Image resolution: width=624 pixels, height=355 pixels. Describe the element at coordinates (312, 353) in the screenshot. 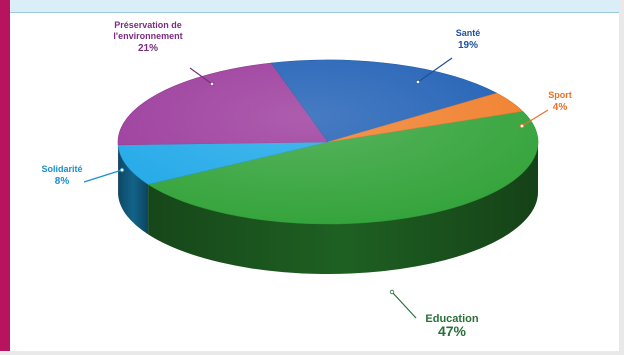

I see `bottom-border` at that location.